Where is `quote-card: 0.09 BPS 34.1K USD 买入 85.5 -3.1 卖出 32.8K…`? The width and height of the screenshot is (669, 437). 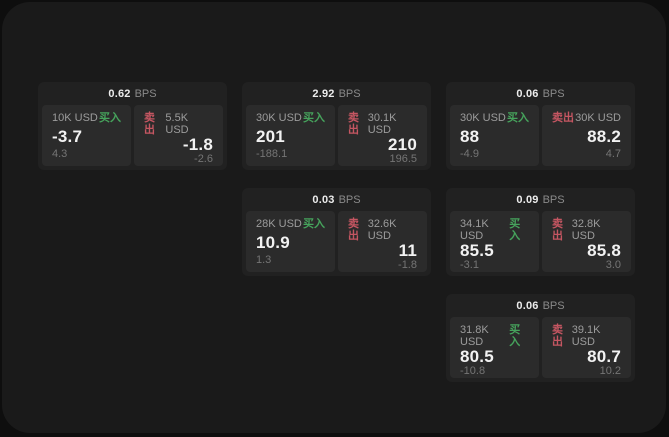 quote-card: 0.09 BPS 34.1K USD 买入 85.5 -3.1 卖出 32.8K… is located at coordinates (540, 232).